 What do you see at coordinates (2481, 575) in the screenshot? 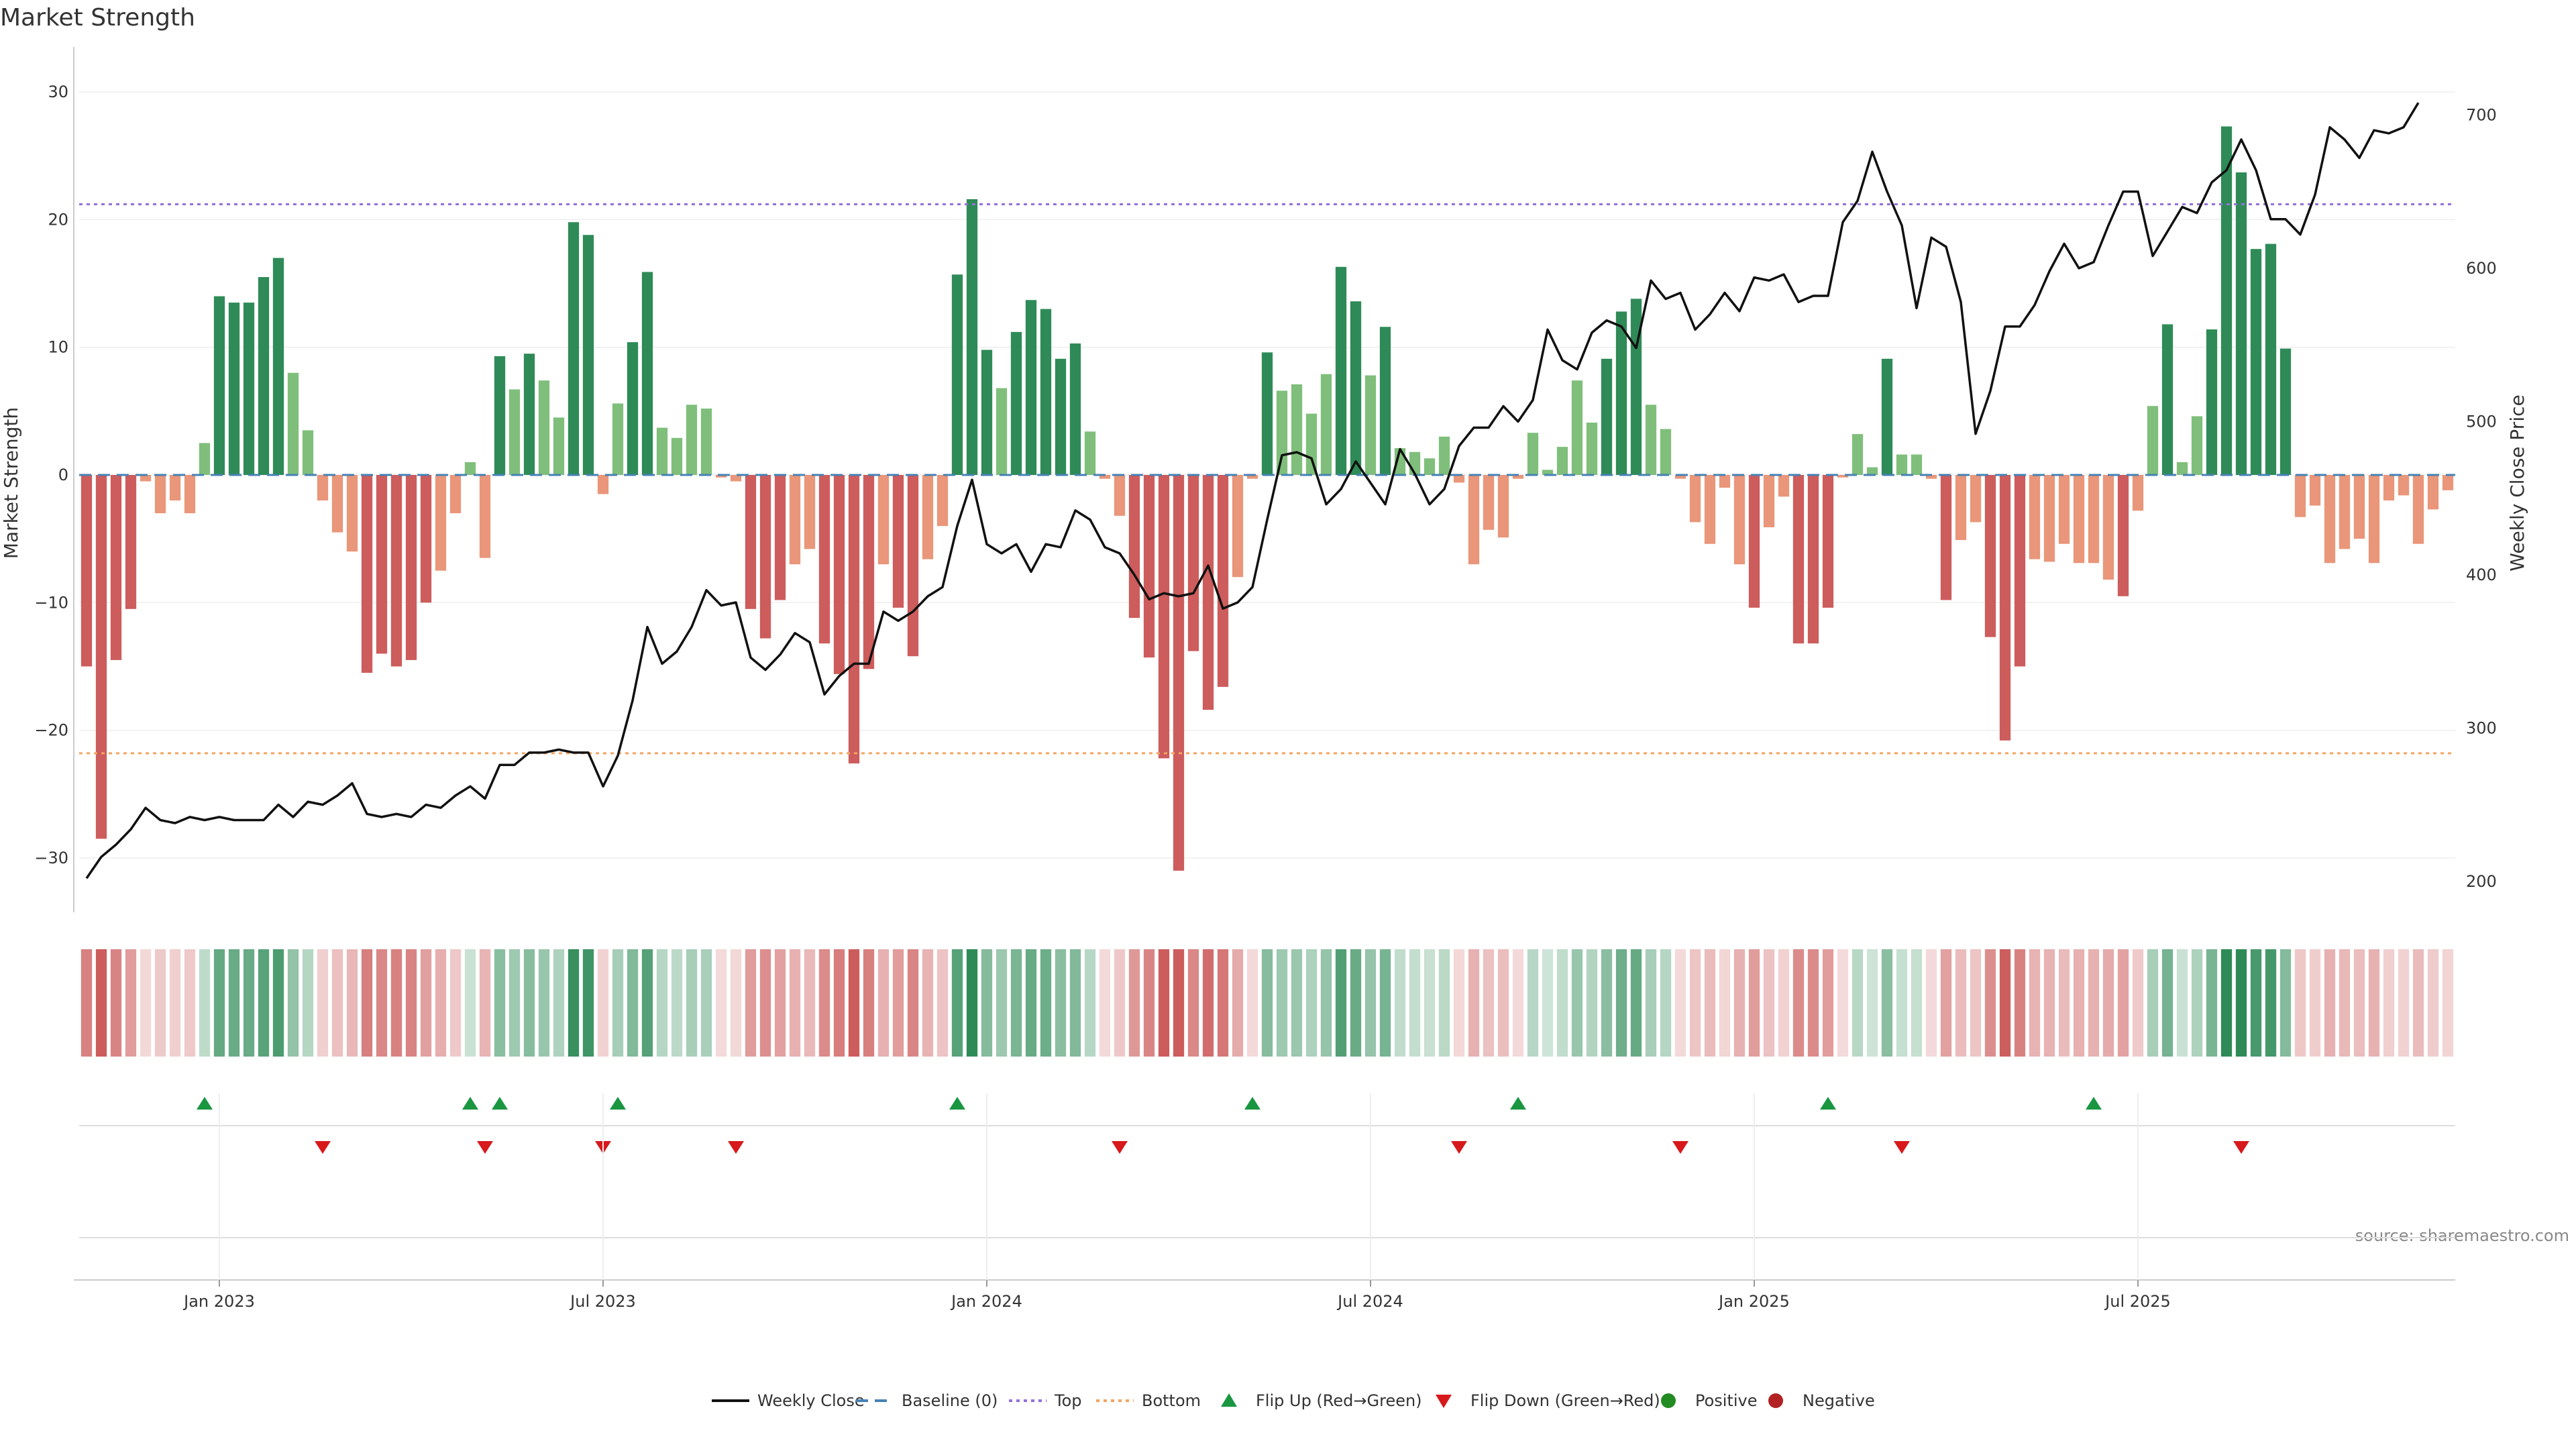
I see `right-tick-label: 400` at bounding box center [2481, 575].